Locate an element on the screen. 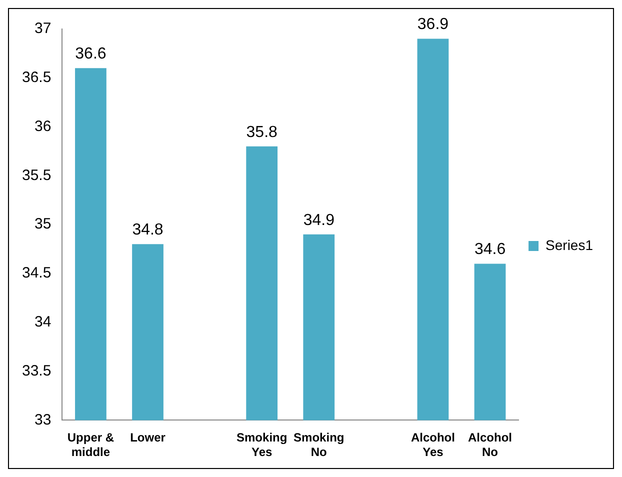 Image resolution: width=622 pixels, height=477 pixels. x-tick-label: Smoking No is located at coordinates (319, 445).